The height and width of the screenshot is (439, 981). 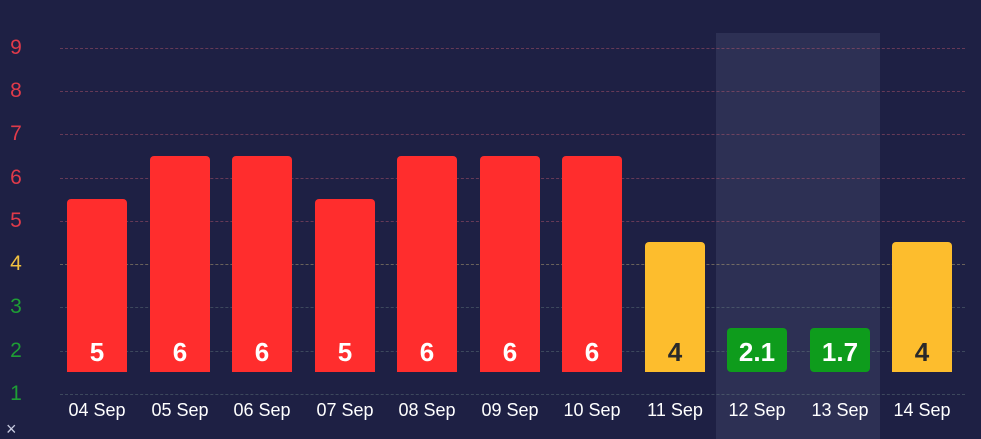 What do you see at coordinates (16, 133) in the screenshot?
I see `y-tick-label: 7` at bounding box center [16, 133].